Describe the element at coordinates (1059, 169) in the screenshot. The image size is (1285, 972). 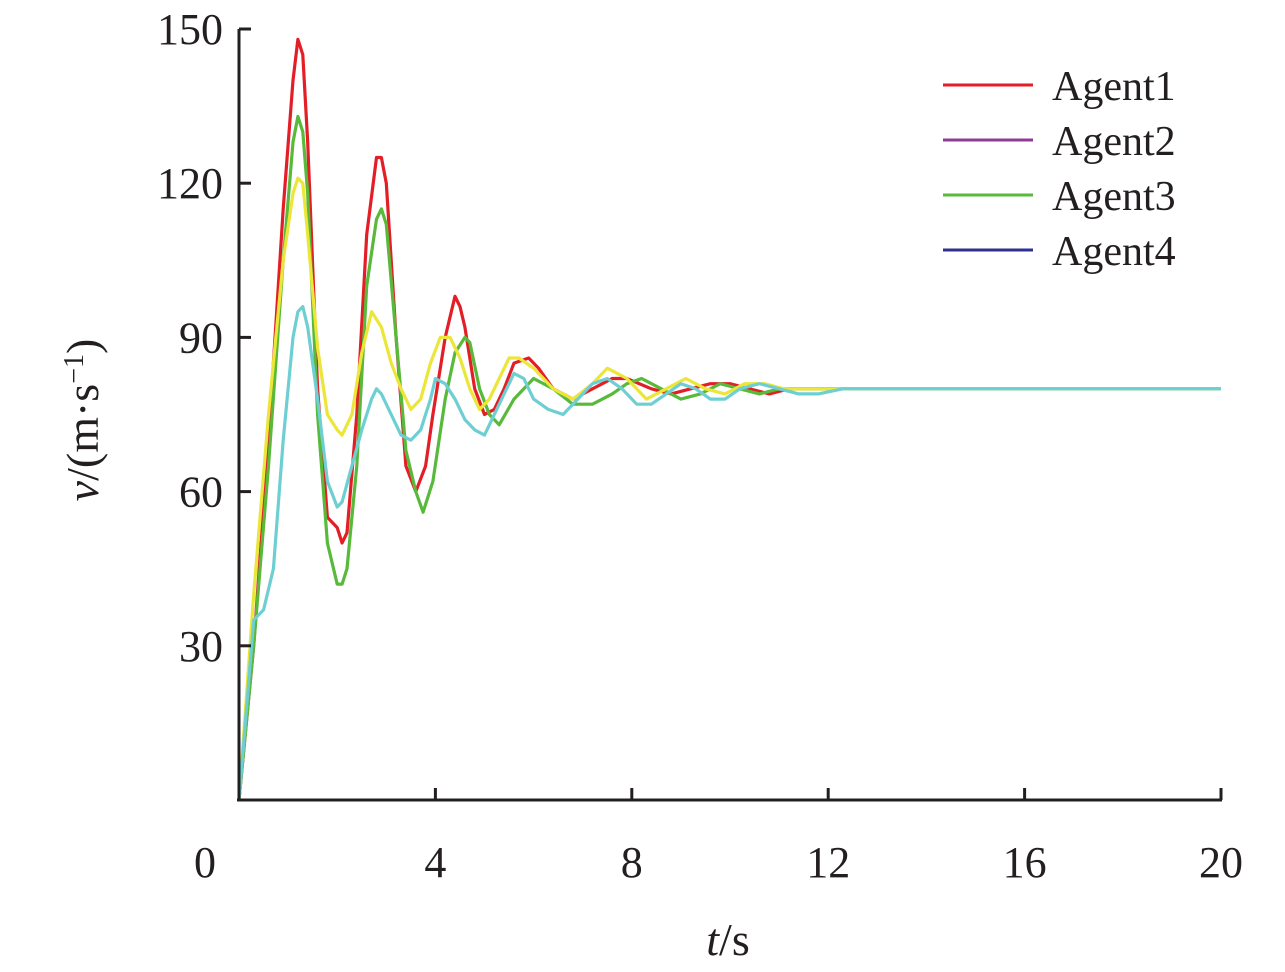
I see `legend: Agent1 Agent2 Agent3 Agent4` at that location.